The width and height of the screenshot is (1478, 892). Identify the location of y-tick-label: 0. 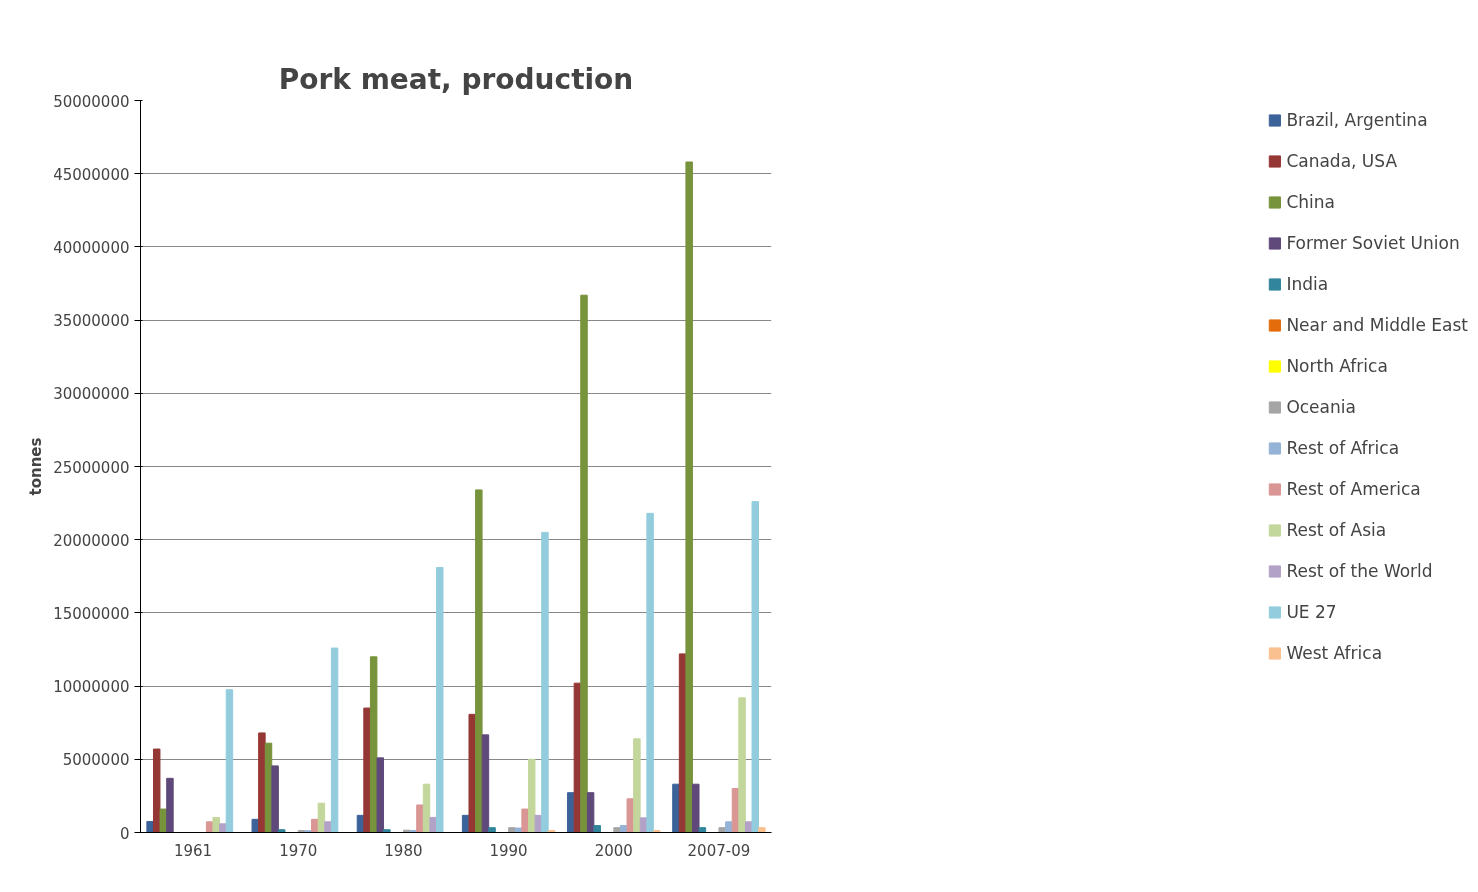
(124, 833).